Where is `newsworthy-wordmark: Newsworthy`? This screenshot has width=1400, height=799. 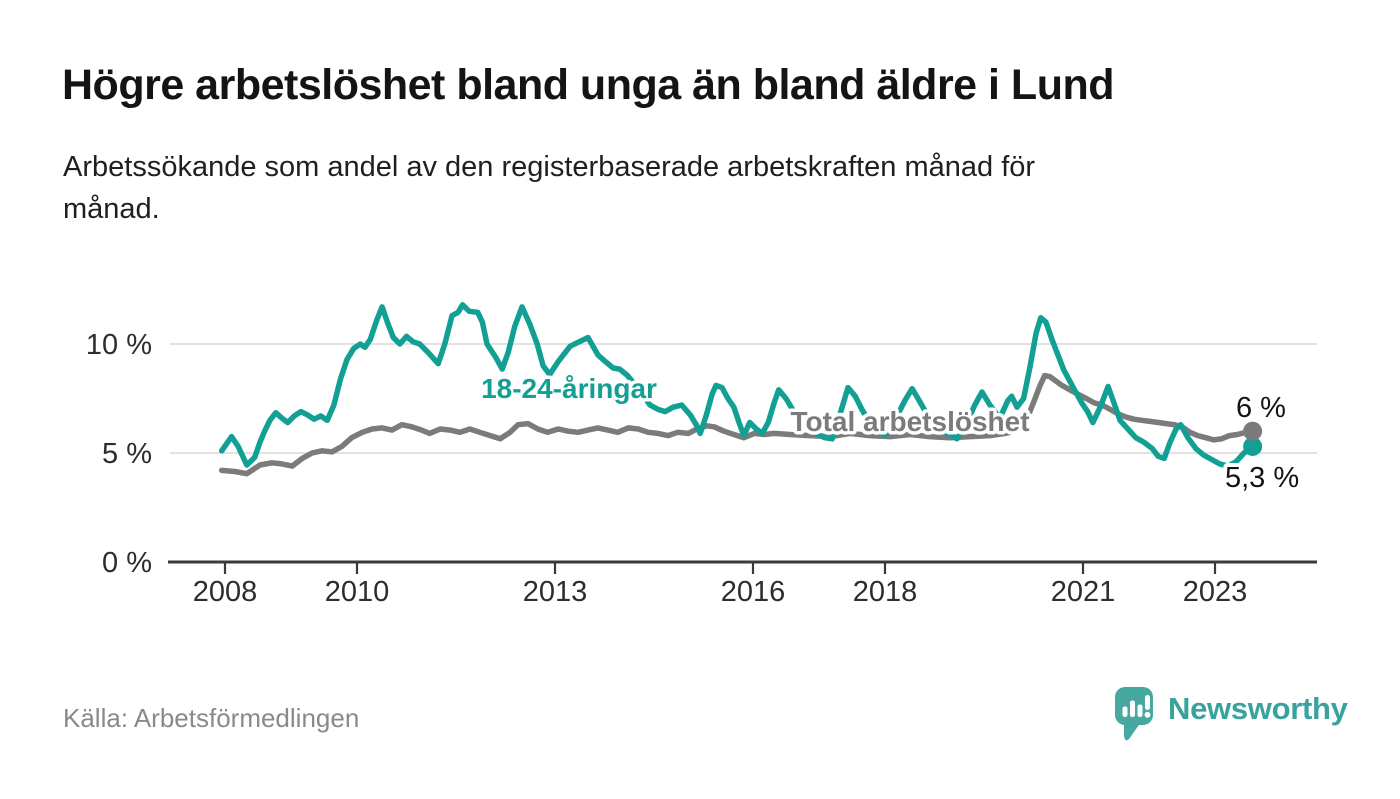
newsworthy-wordmark: Newsworthy is located at coordinates (1258, 708).